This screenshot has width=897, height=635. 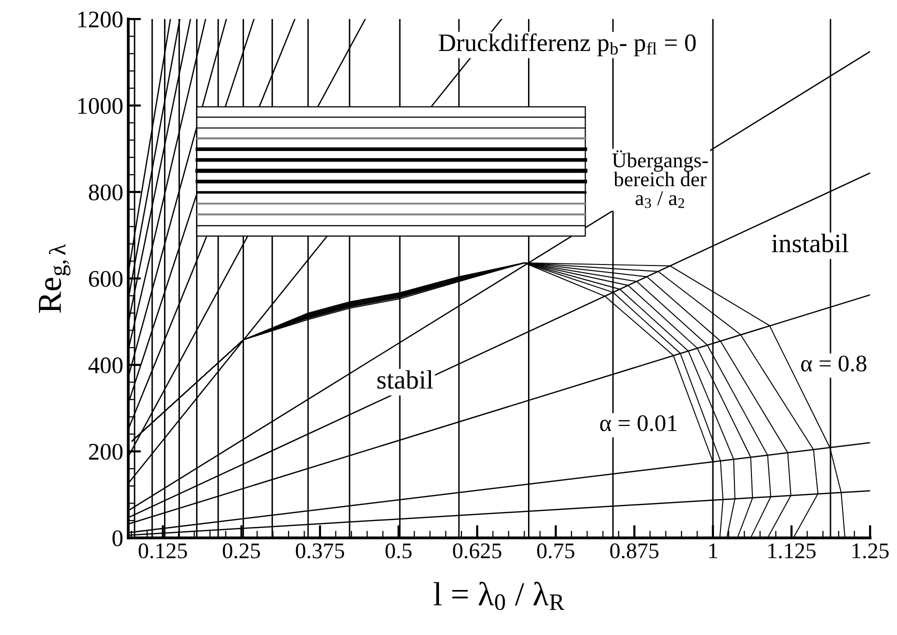 What do you see at coordinates (106, 278) in the screenshot?
I see `y-tick-label: 600` at bounding box center [106, 278].